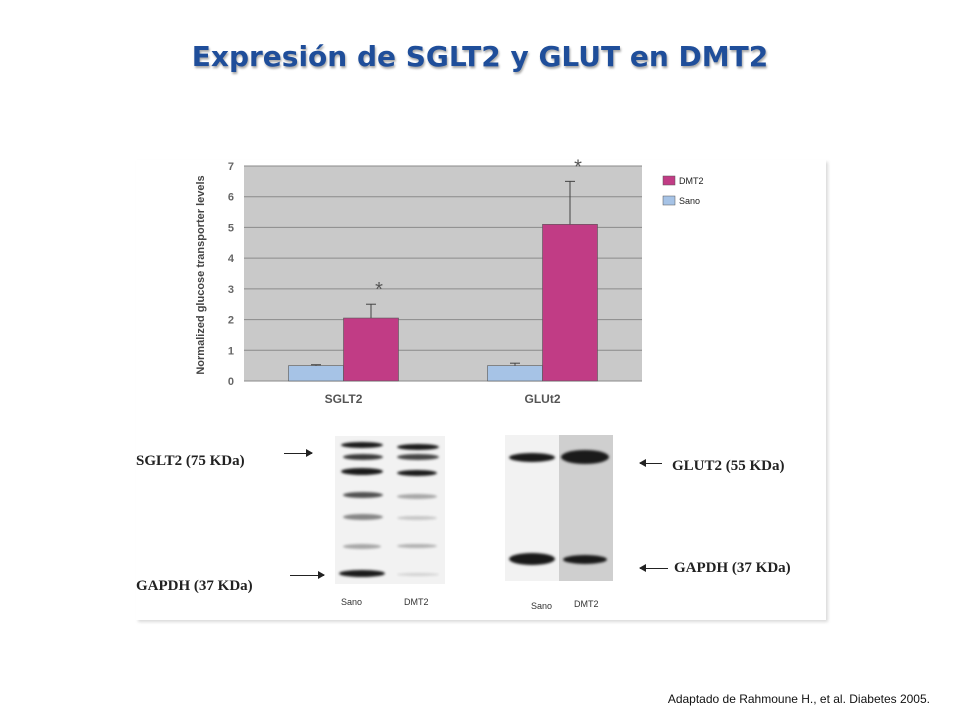 Image resolution: width=960 pixels, height=720 pixels. Describe the element at coordinates (586, 604) in the screenshot. I see `lane-label-right-dmt2: DMT2` at that location.